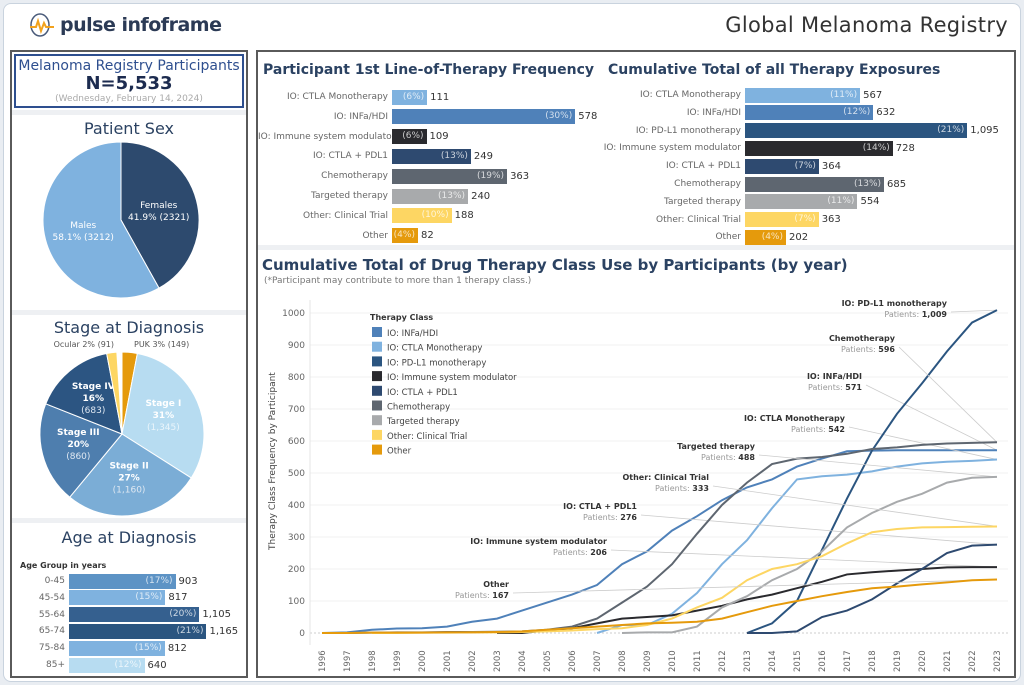  Describe the element at coordinates (129, 598) in the screenshot. I see `bar-row-45-54: 45-54 (15%) 817` at that location.